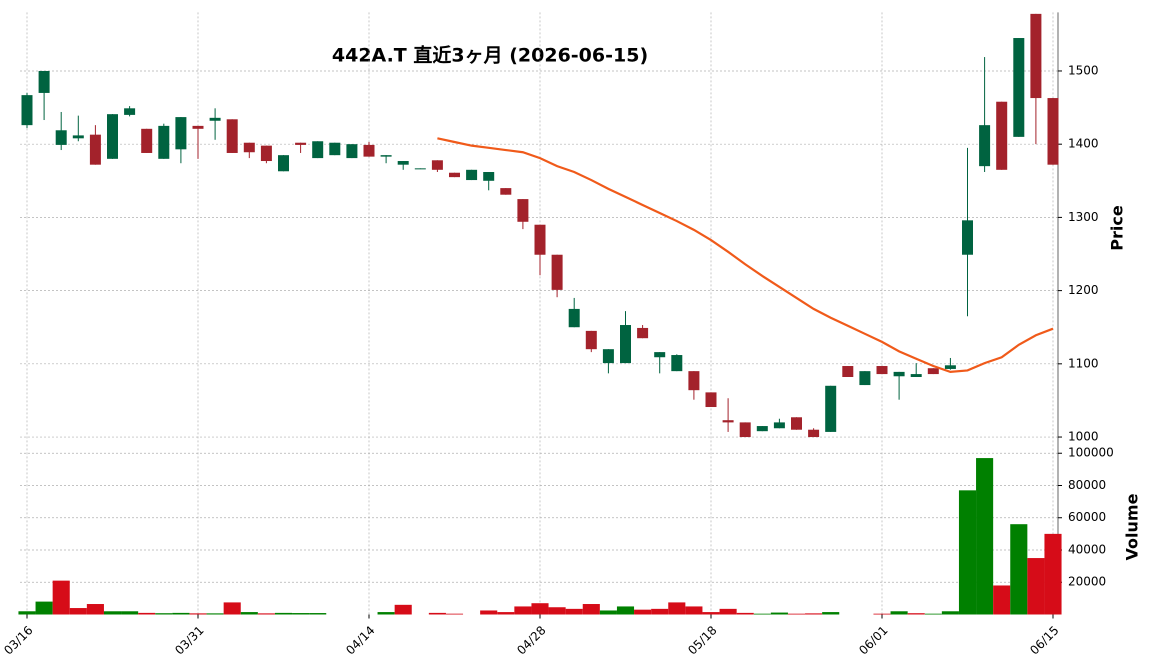  I want to click on y-tick-label: 1300, so click(1083, 217).